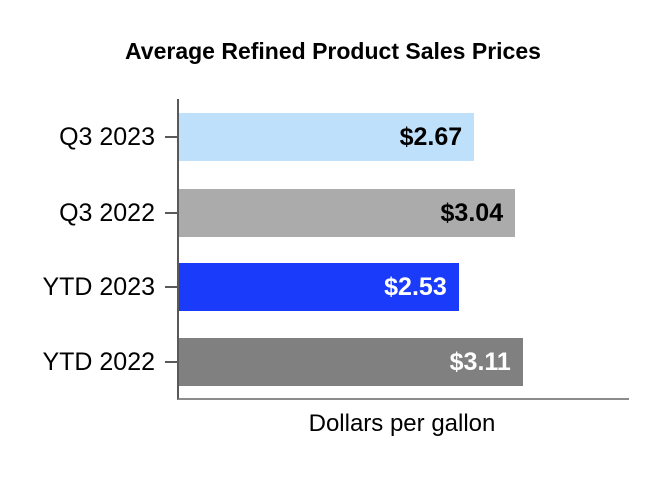 Image resolution: width=666 pixels, height=480 pixels. I want to click on category-label-ytd-2023: YTD 2023, so click(98, 287).